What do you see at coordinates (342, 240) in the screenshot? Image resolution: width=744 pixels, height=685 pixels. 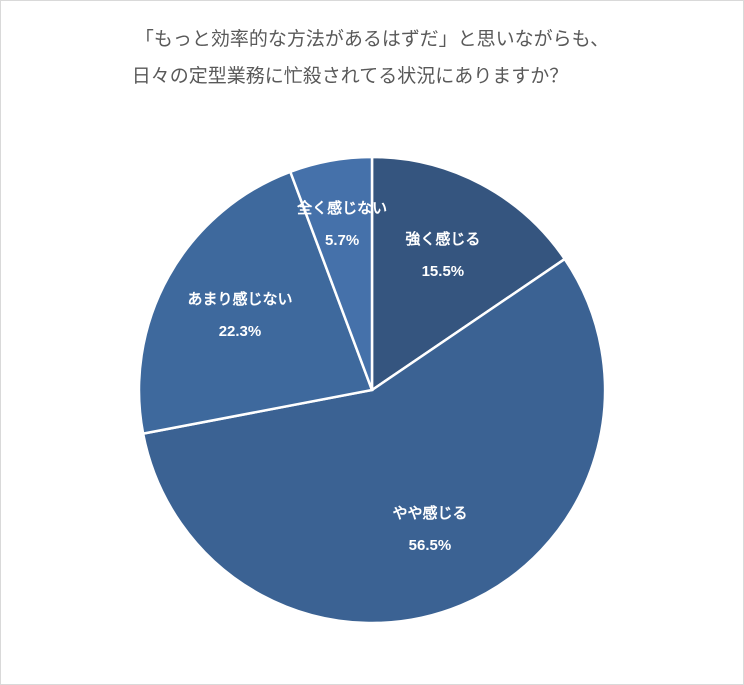 I see `slice-value: 5.7%` at bounding box center [342, 240].